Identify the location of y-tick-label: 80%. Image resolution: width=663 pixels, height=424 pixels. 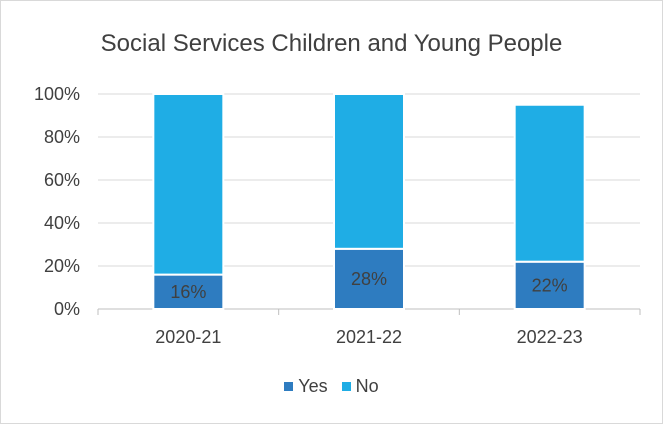
(62, 137).